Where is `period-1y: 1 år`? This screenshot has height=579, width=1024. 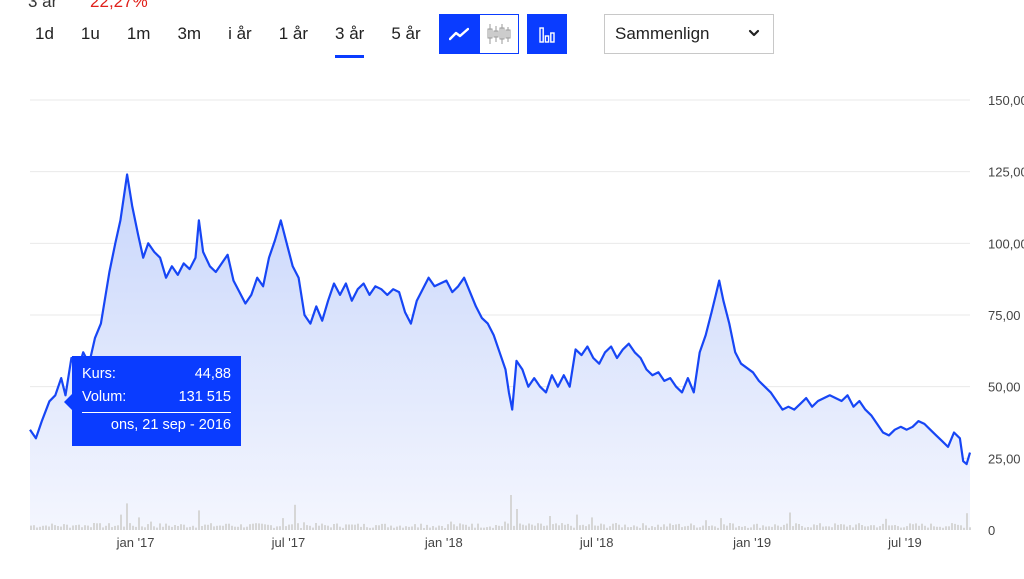 period-1y: 1 år is located at coordinates (293, 33).